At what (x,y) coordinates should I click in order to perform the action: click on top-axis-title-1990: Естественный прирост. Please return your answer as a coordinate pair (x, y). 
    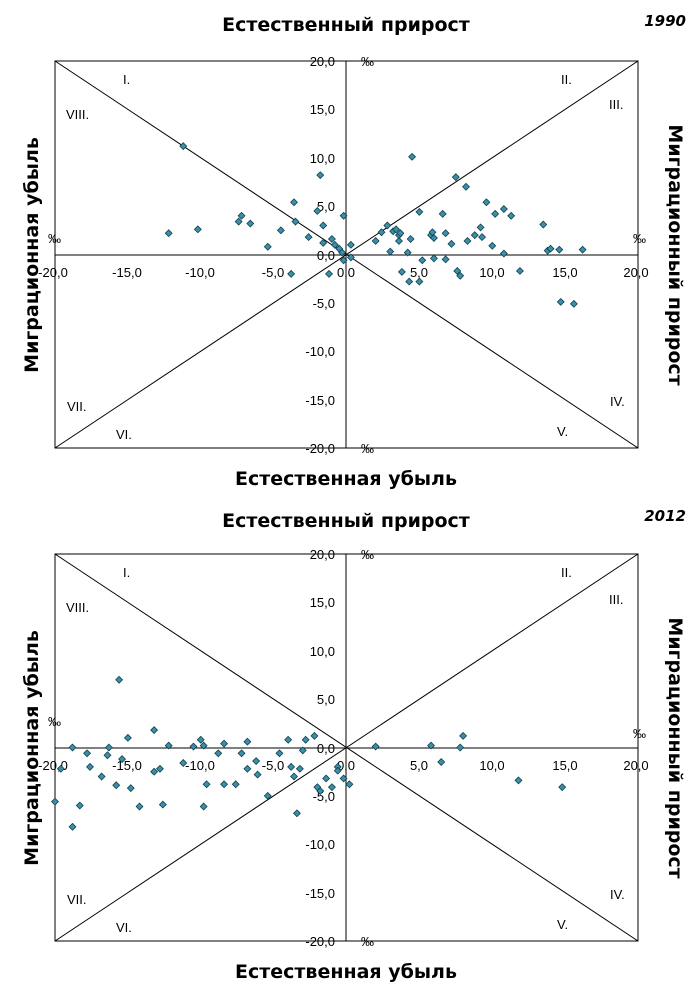
    Looking at the image, I should click on (346, 25).